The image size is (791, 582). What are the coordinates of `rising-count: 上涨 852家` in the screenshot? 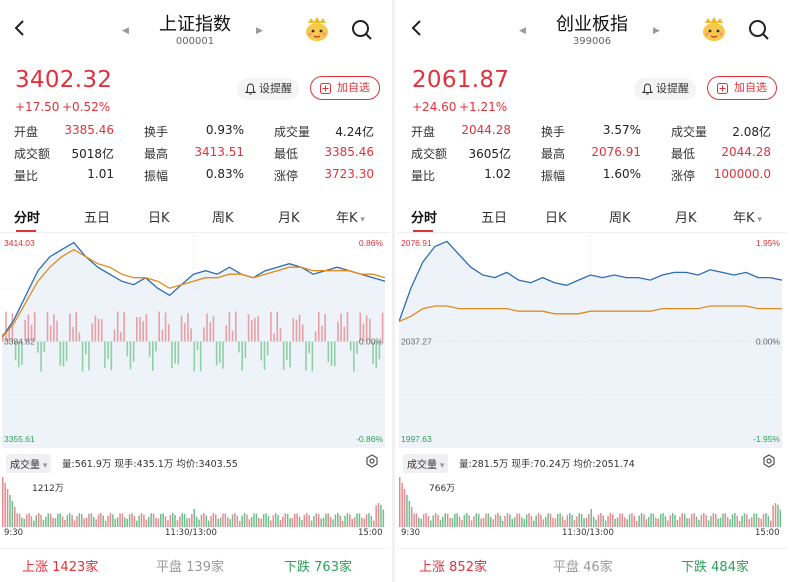 It's located at (453, 565).